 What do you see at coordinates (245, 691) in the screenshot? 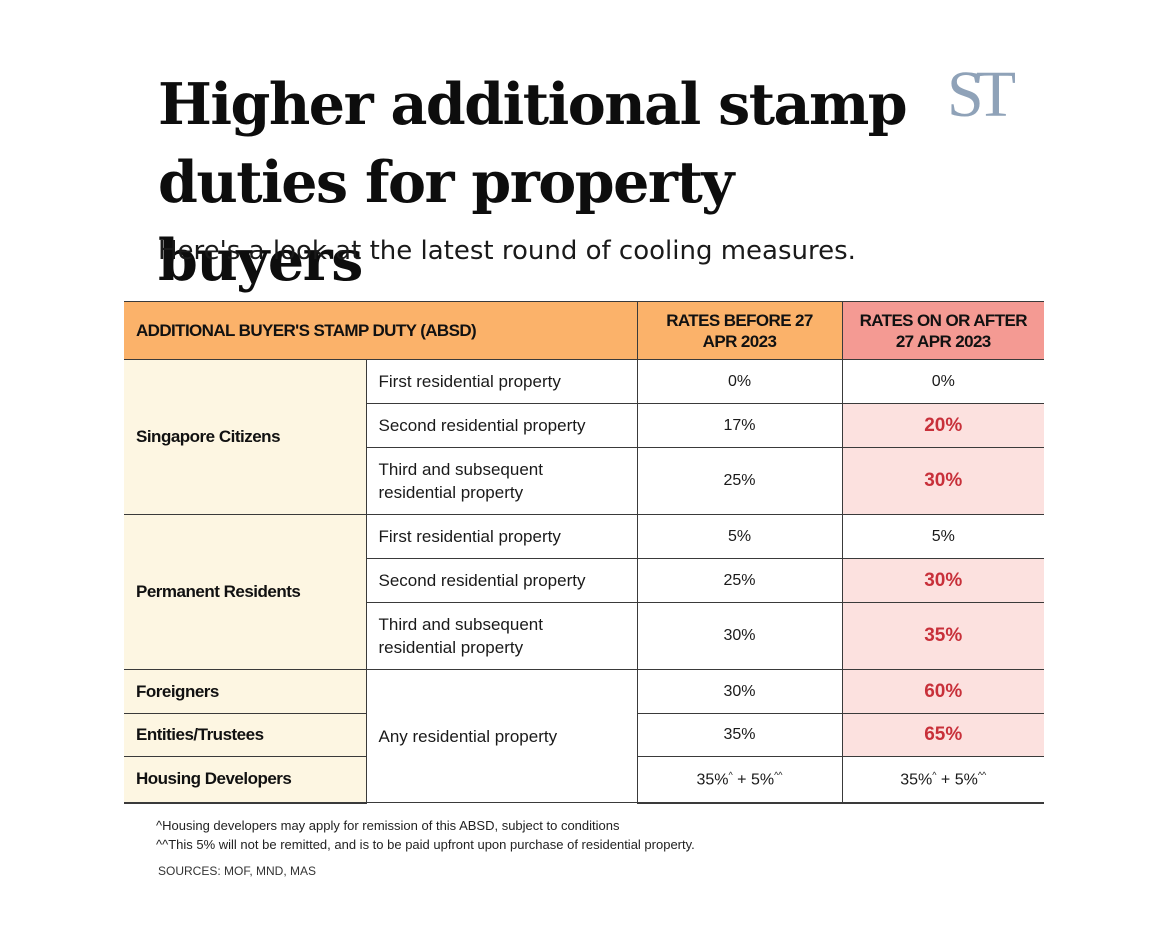
I see `group-foreigners: Foreigners` at bounding box center [245, 691].